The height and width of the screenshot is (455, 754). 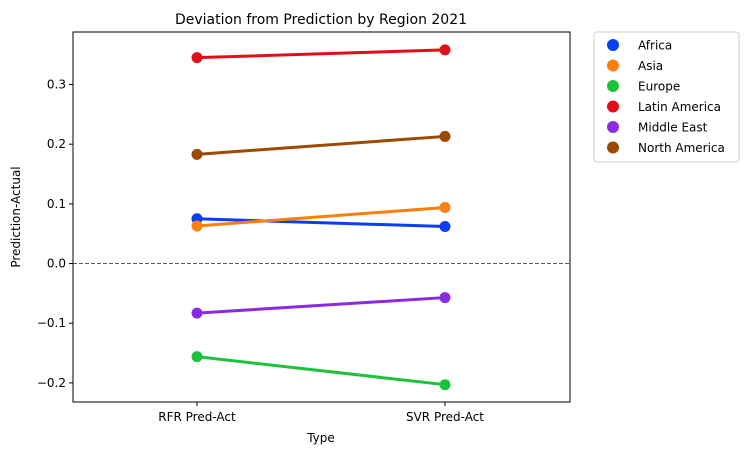 I want to click on series-line-asia, so click(x=321, y=216).